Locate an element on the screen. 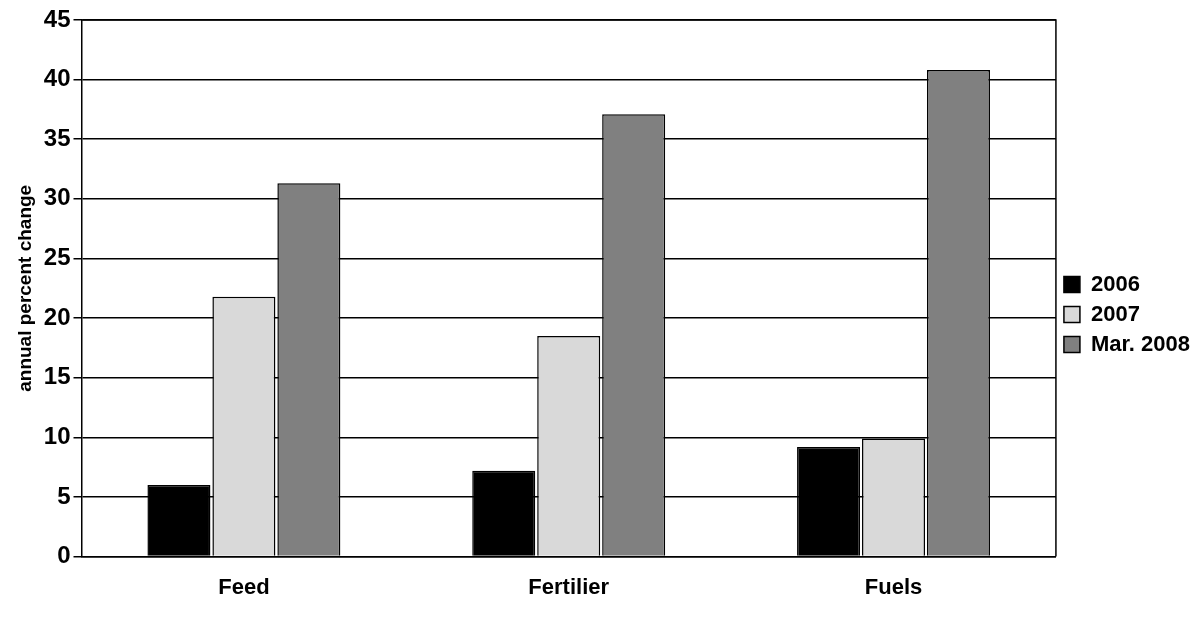 This screenshot has width=1200, height=629. y-tick-label: 30 is located at coordinates (57, 197).